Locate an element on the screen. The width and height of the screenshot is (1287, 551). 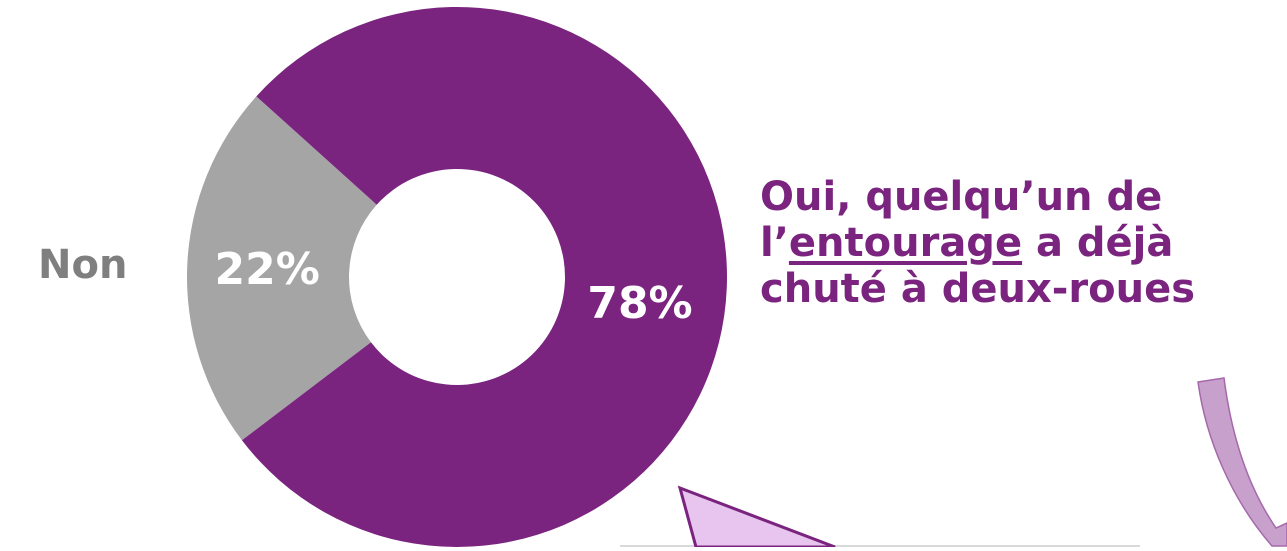
oui-line-2: l’entourage a déjà is located at coordinates (977, 243).